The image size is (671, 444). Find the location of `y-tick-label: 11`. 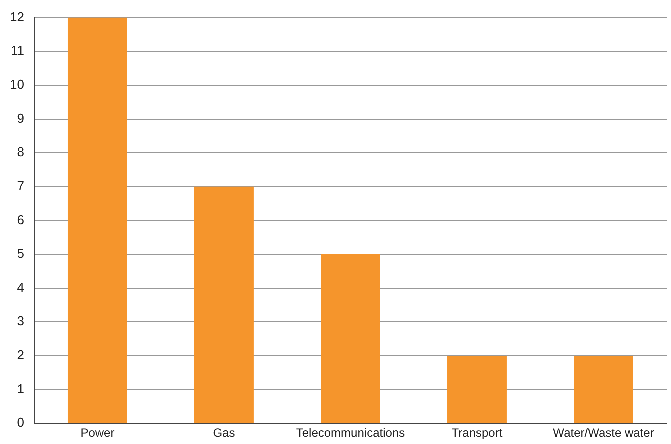

y-tick-label: 11 is located at coordinates (17, 50).